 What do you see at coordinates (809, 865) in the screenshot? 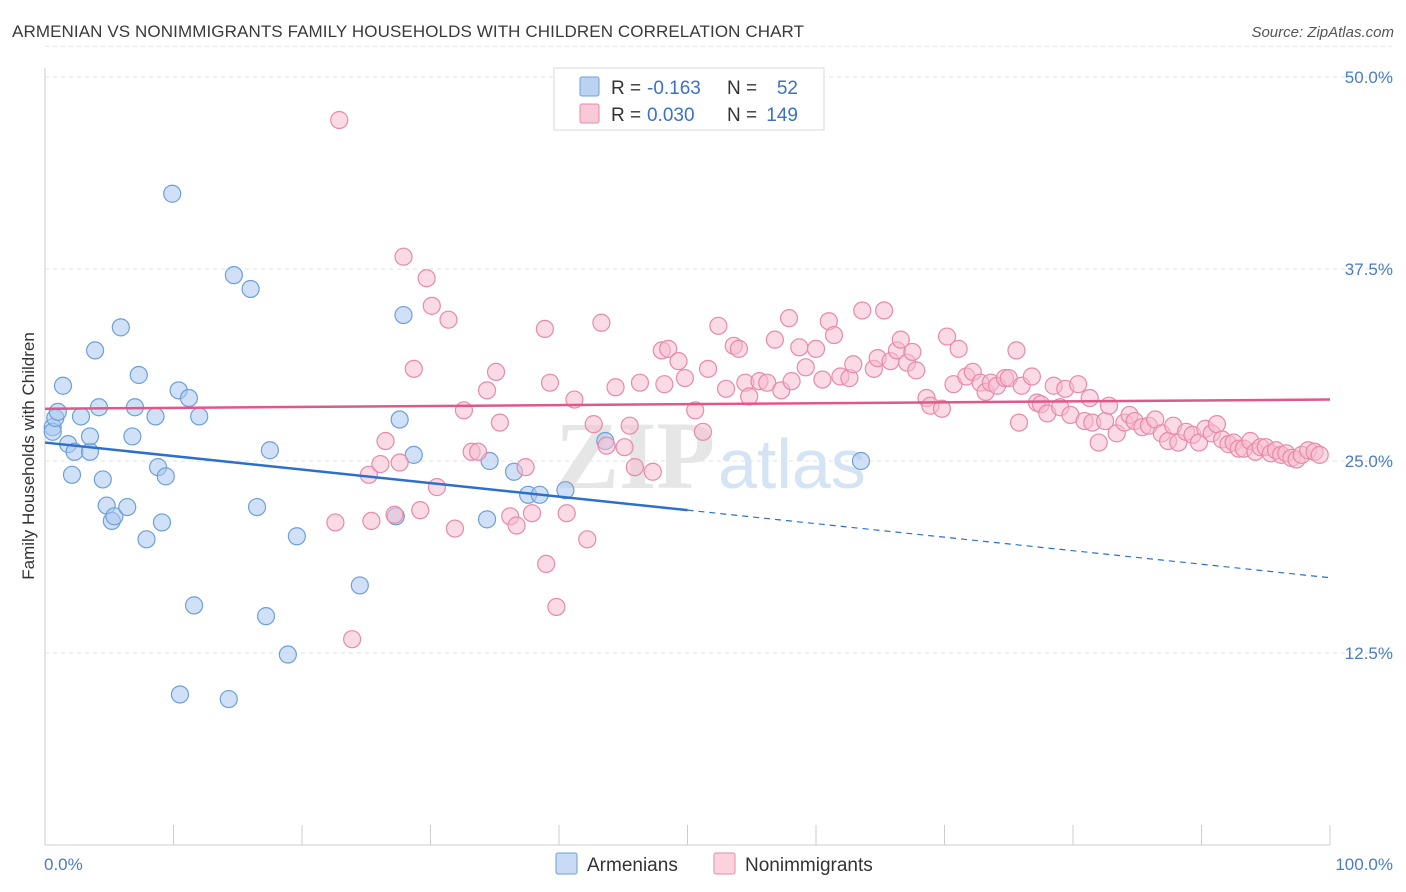
I see `series-legend-label-nonimmigrants: Nonimmigrants` at bounding box center [809, 865].